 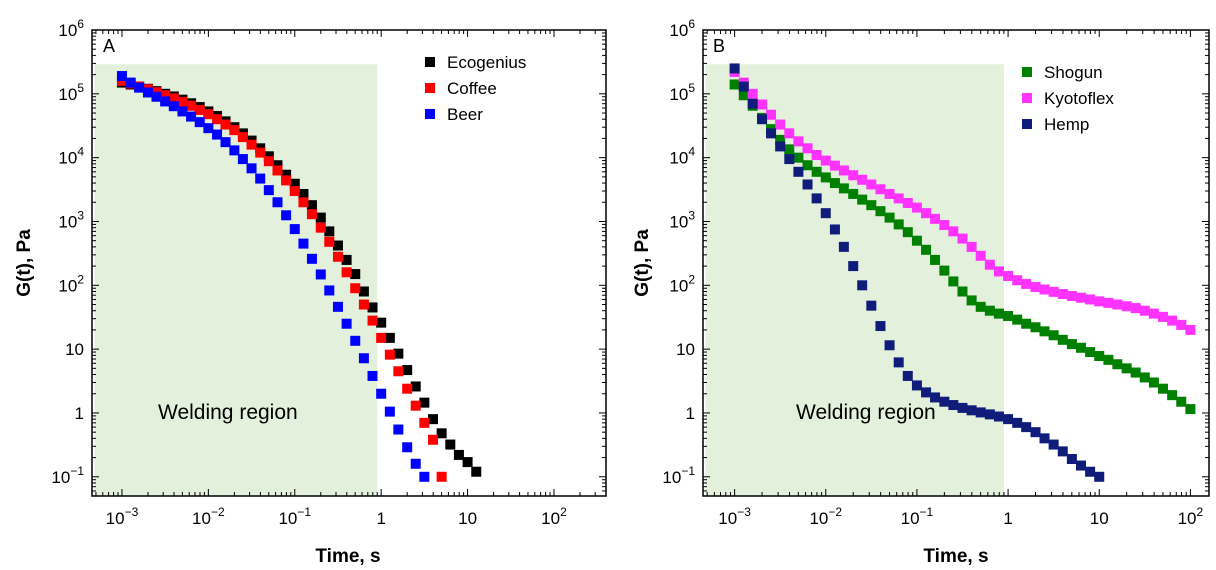 What do you see at coordinates (71, 283) in the screenshot?
I see `y-tick-label: 10²` at bounding box center [71, 283].